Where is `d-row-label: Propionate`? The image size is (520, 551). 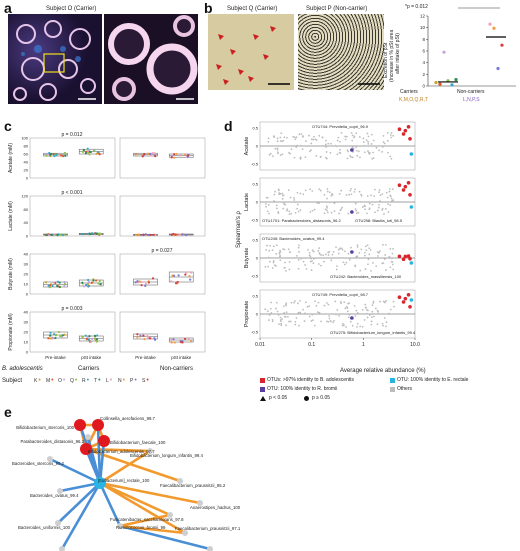 d-row-label: Propionate is located at coordinates (247, 314).